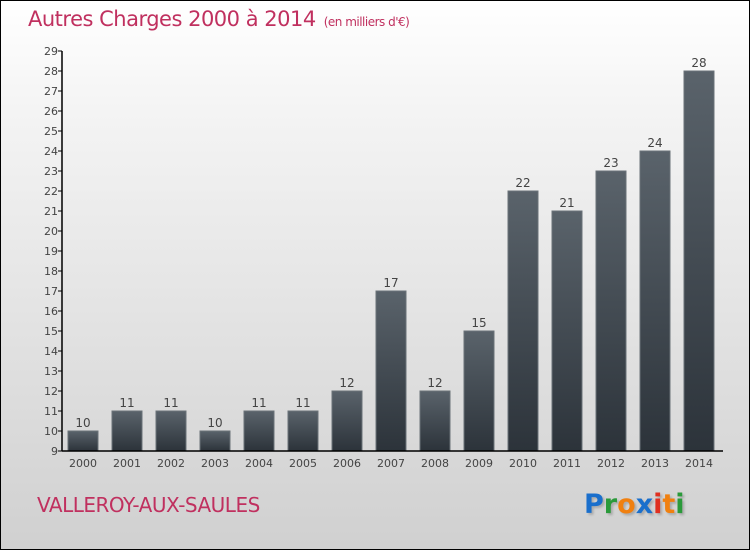 This screenshot has width=750, height=551. Describe the element at coordinates (51, 211) in the screenshot. I see `y-tick-label: 21` at that location.